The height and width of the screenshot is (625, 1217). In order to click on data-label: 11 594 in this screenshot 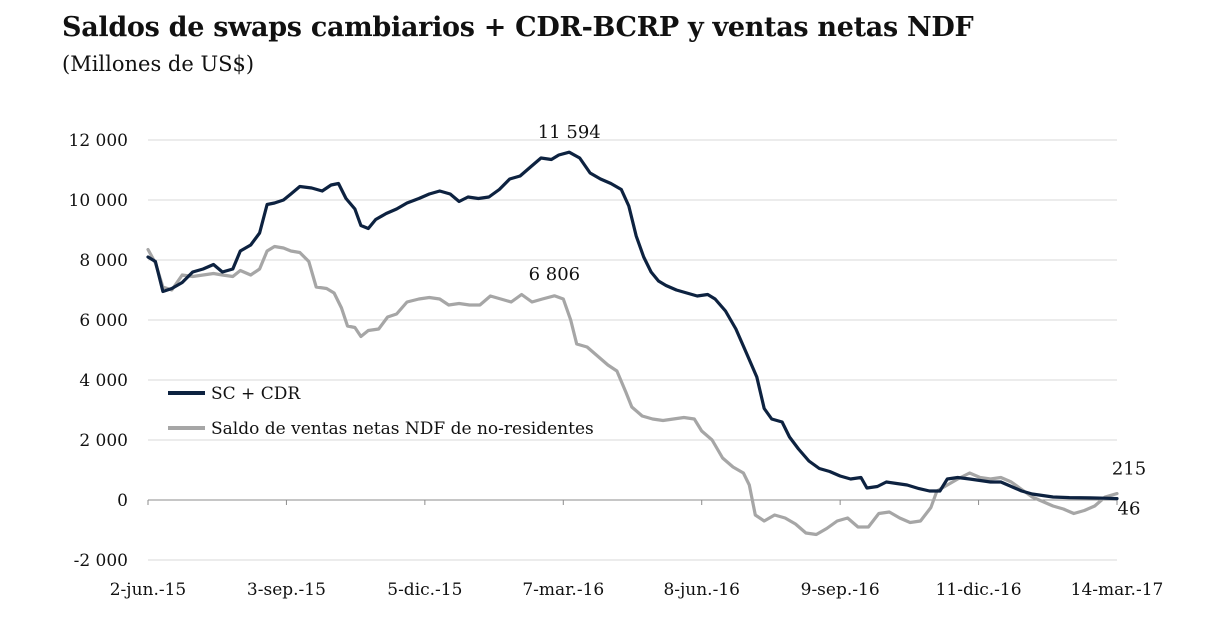, I will do `click(569, 132)`.